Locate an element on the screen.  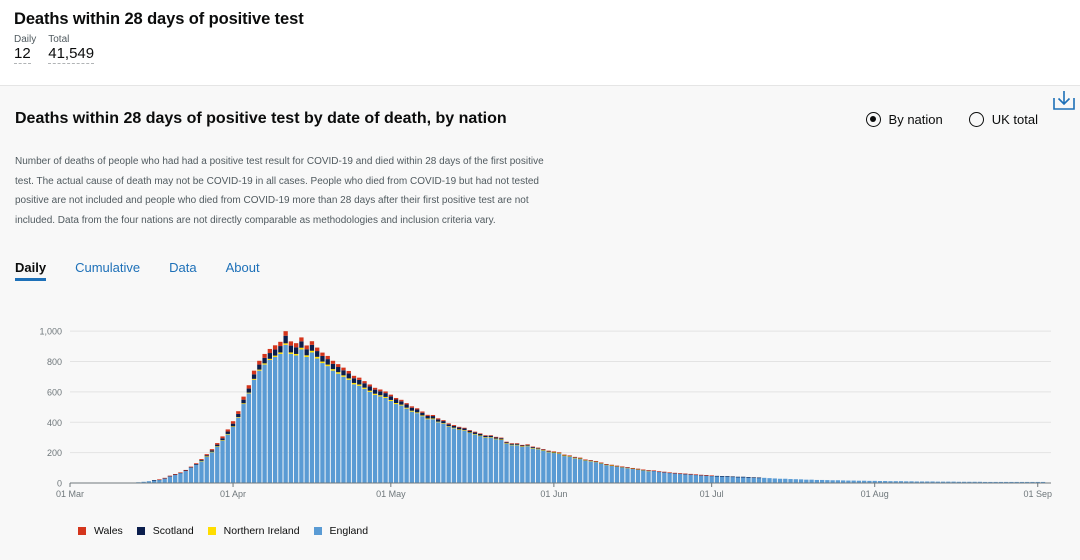
page-title: Deaths within 28 days of positive test is located at coordinates (159, 19).